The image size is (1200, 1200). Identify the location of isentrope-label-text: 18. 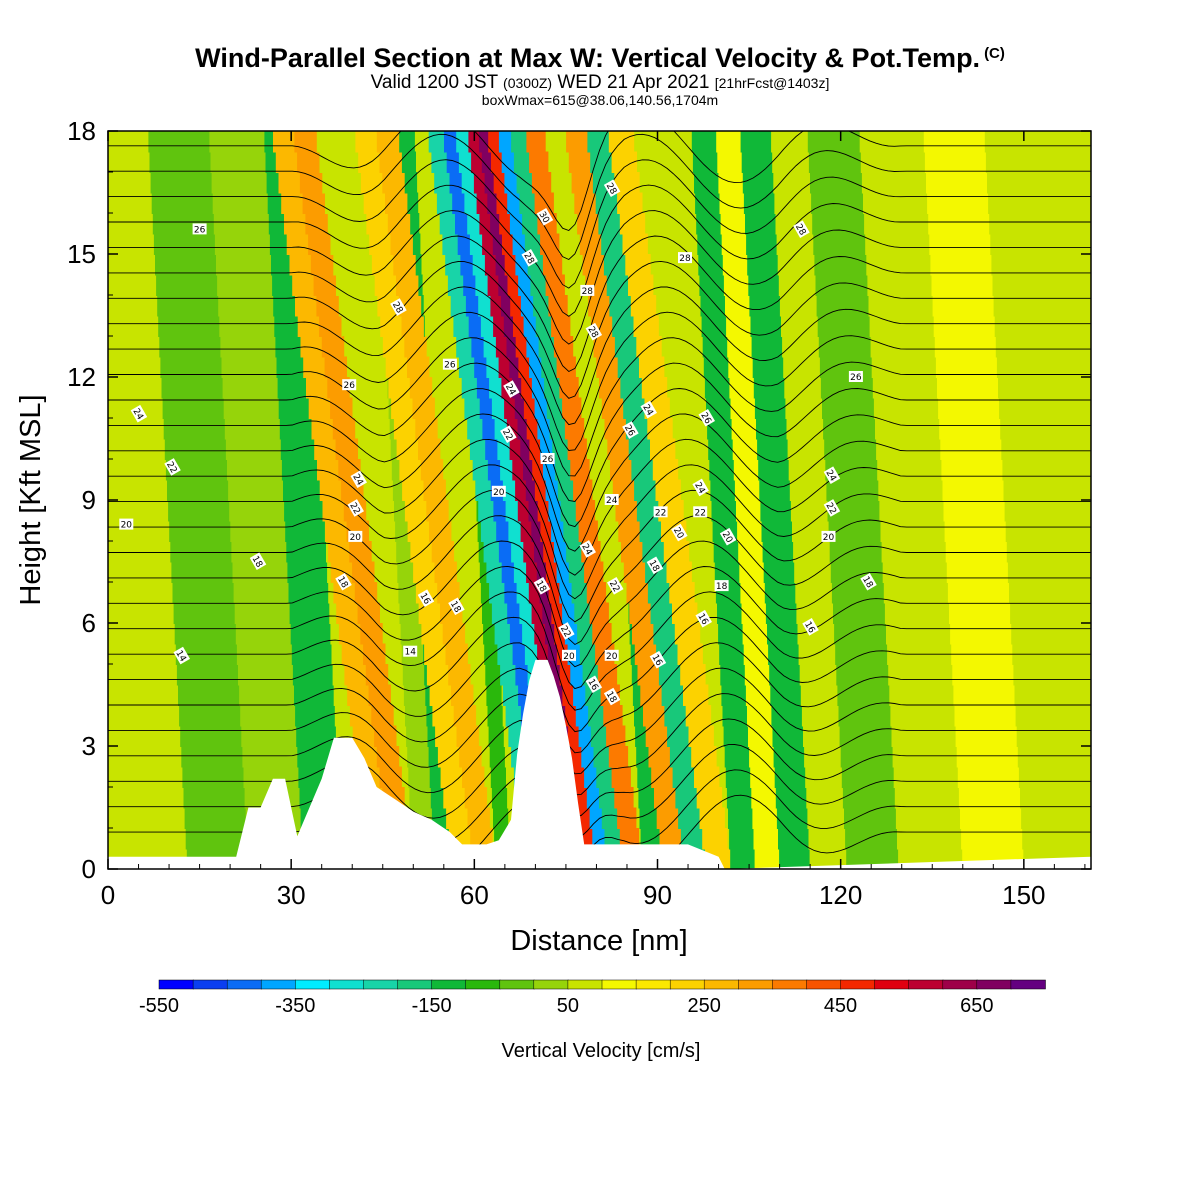
(722, 587).